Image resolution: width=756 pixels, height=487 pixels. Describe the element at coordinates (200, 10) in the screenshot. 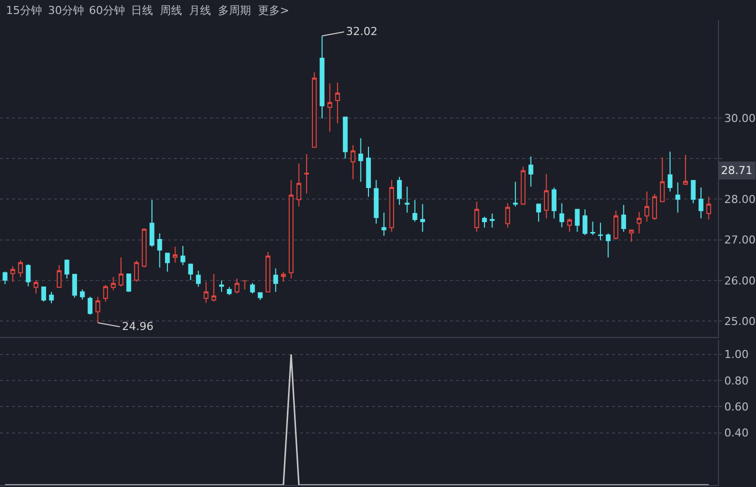

I see `text: 月线` at that location.